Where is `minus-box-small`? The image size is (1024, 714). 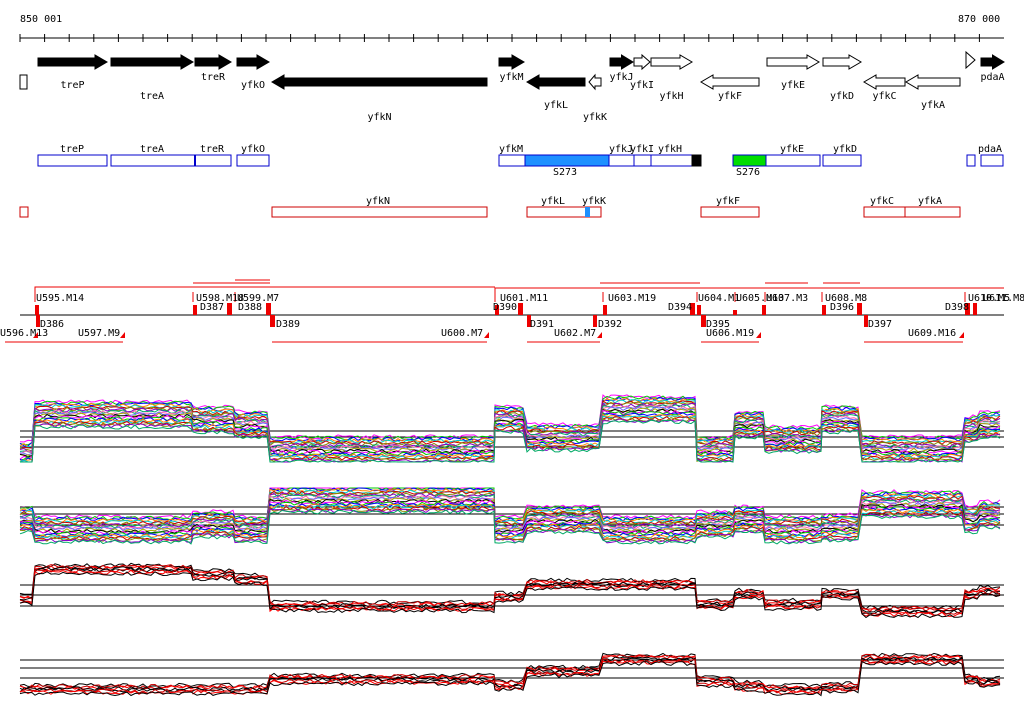
minus-box-small is located at coordinates (24, 212).